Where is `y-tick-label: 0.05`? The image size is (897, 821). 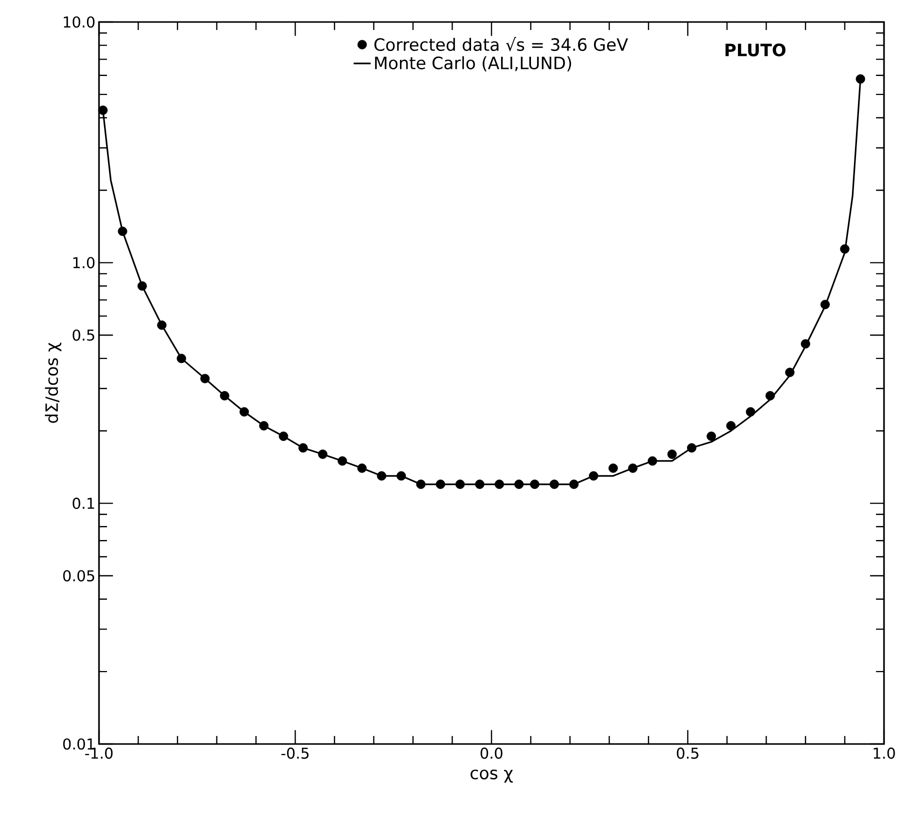
y-tick-label: 0.05 is located at coordinates (78, 576).